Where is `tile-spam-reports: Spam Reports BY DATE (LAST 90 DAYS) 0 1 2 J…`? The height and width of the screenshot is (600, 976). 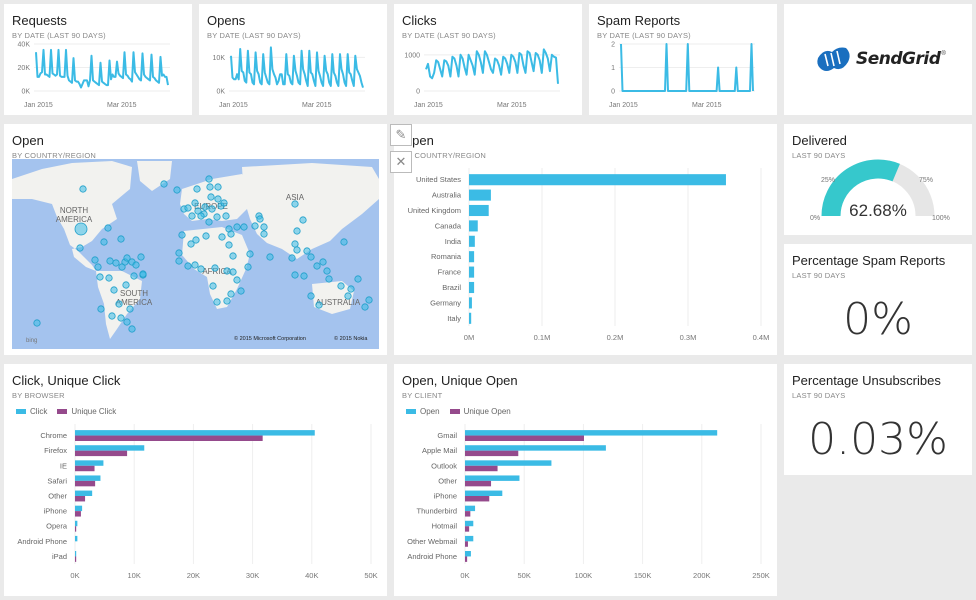
tile-spam-reports: Spam Reports BY DATE (LAST 90 DAYS) 0 1 2 J… is located at coordinates (683, 59).